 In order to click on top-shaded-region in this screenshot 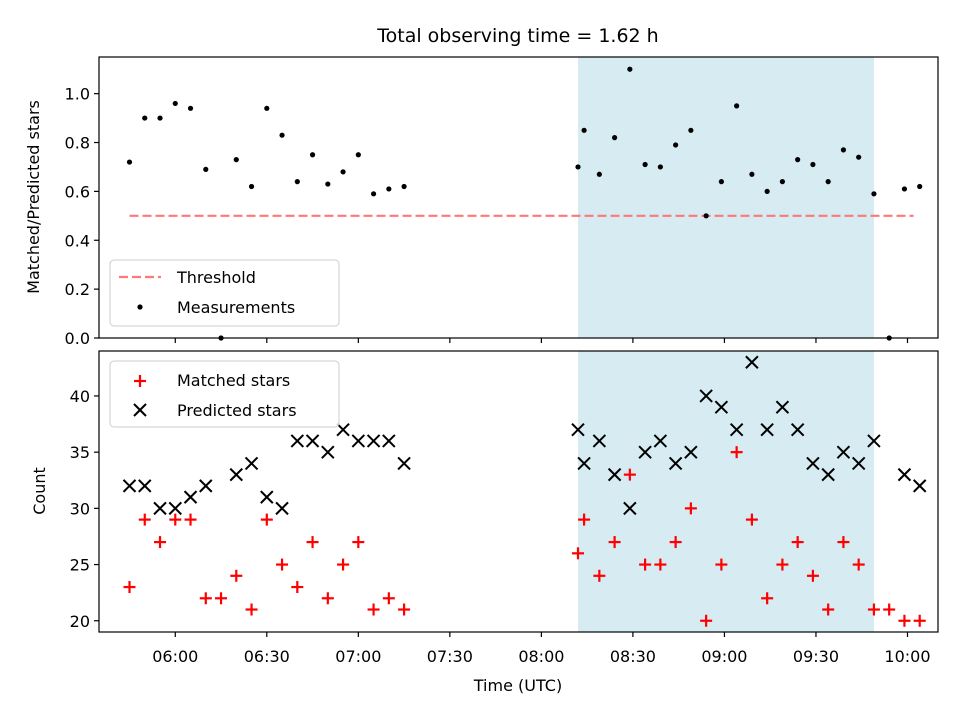, I will do `click(725, 197)`.